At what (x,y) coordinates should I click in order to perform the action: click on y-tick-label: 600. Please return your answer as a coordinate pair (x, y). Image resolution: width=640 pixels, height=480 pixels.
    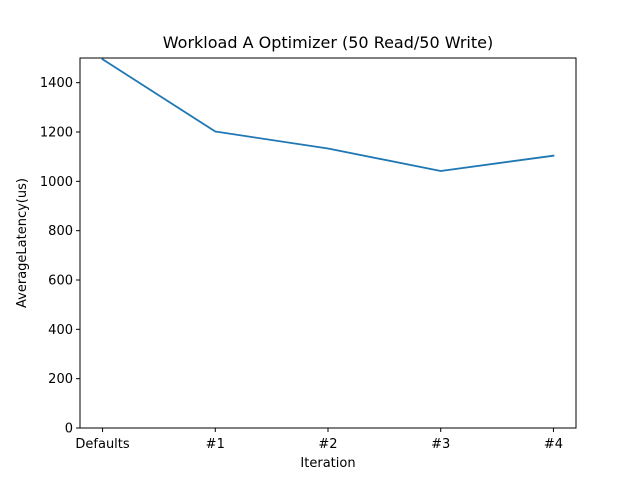
    Looking at the image, I should click on (60, 281).